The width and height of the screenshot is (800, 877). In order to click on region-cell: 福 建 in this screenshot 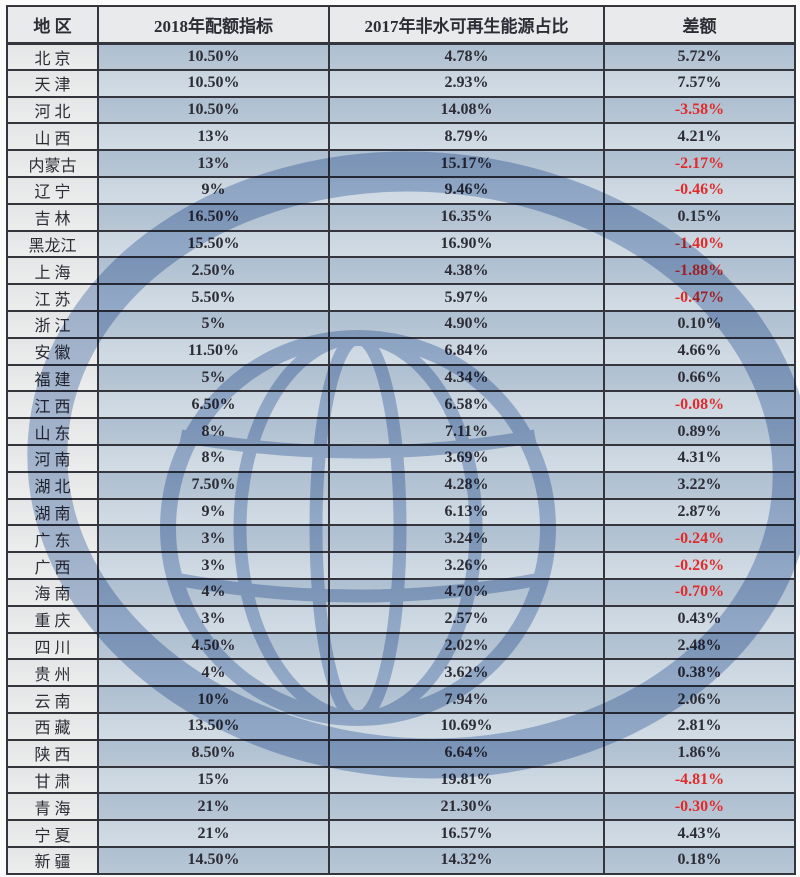, I will do `click(52, 378)`.